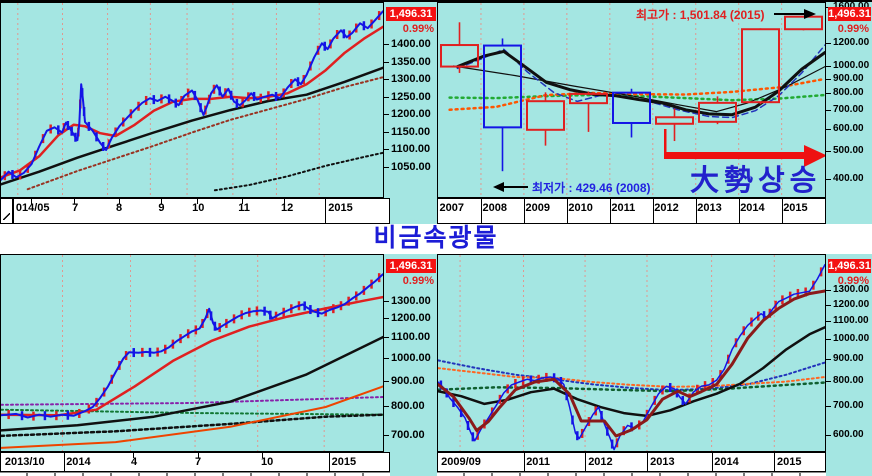  I want to click on monthly-scrollbar, so click(631, 474).